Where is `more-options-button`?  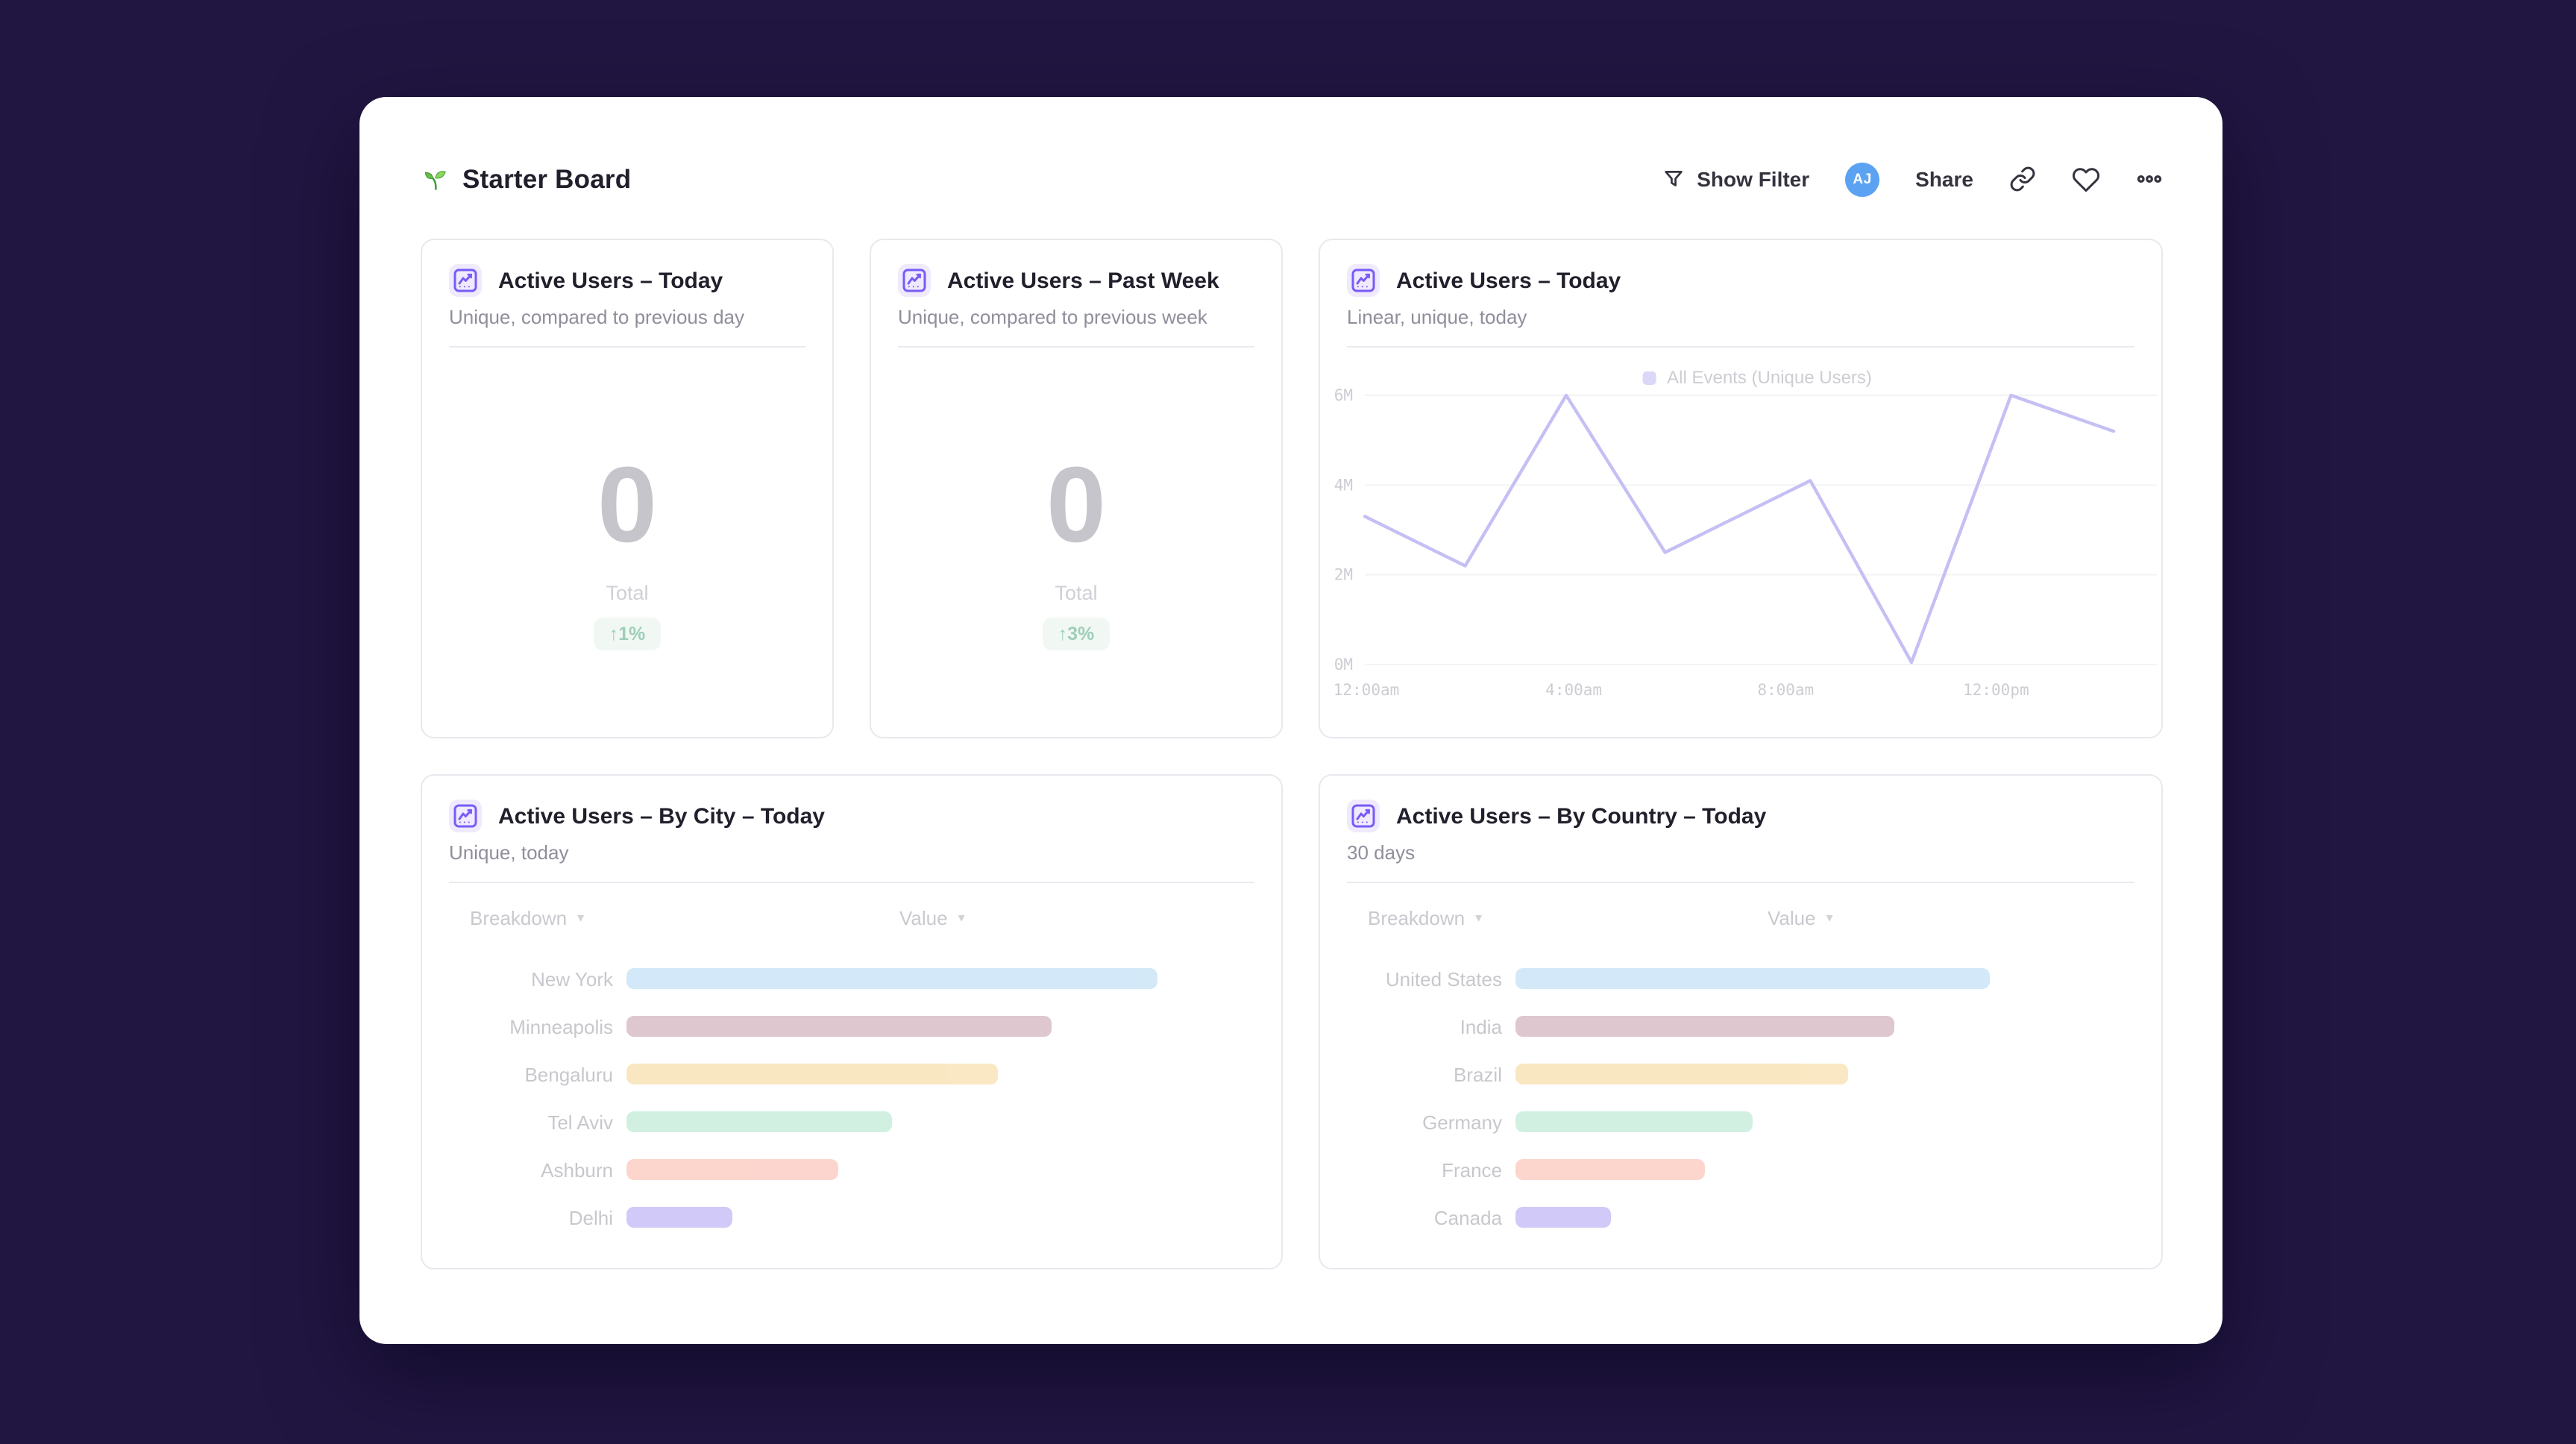 more-options-button is located at coordinates (2149, 179).